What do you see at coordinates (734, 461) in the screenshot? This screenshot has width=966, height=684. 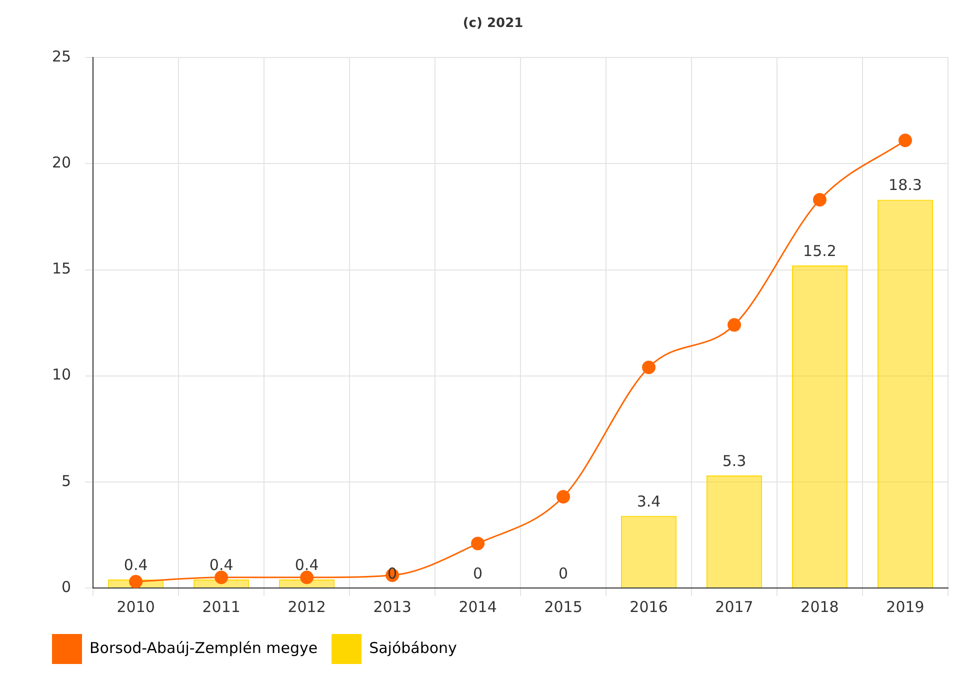 I see `data-label: 5.3` at bounding box center [734, 461].